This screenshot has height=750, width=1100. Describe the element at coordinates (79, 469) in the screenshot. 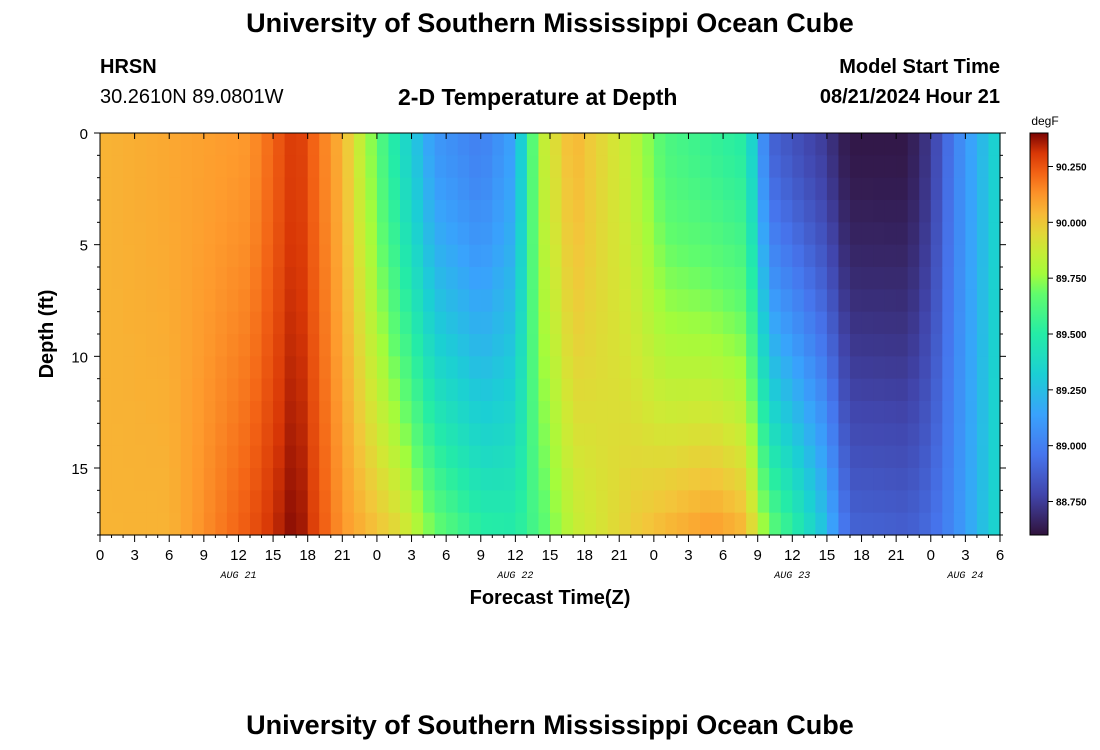

I see `y-tick-label: 15` at that location.